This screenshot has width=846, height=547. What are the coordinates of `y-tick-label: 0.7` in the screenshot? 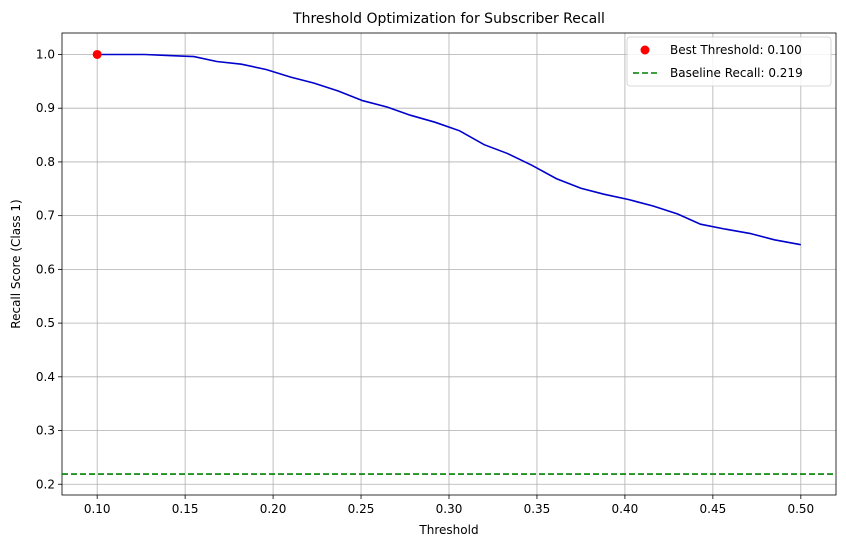 It's located at (45, 216).